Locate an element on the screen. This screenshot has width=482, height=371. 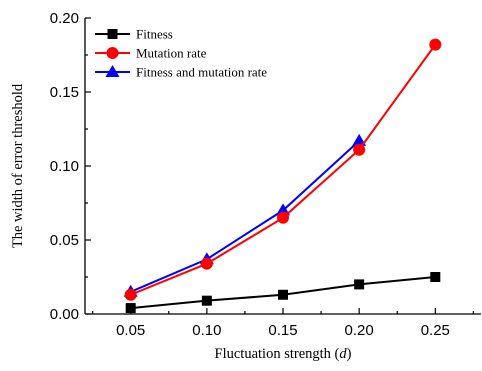
legend-item: Fitness and mutation rate is located at coordinates (181, 72).